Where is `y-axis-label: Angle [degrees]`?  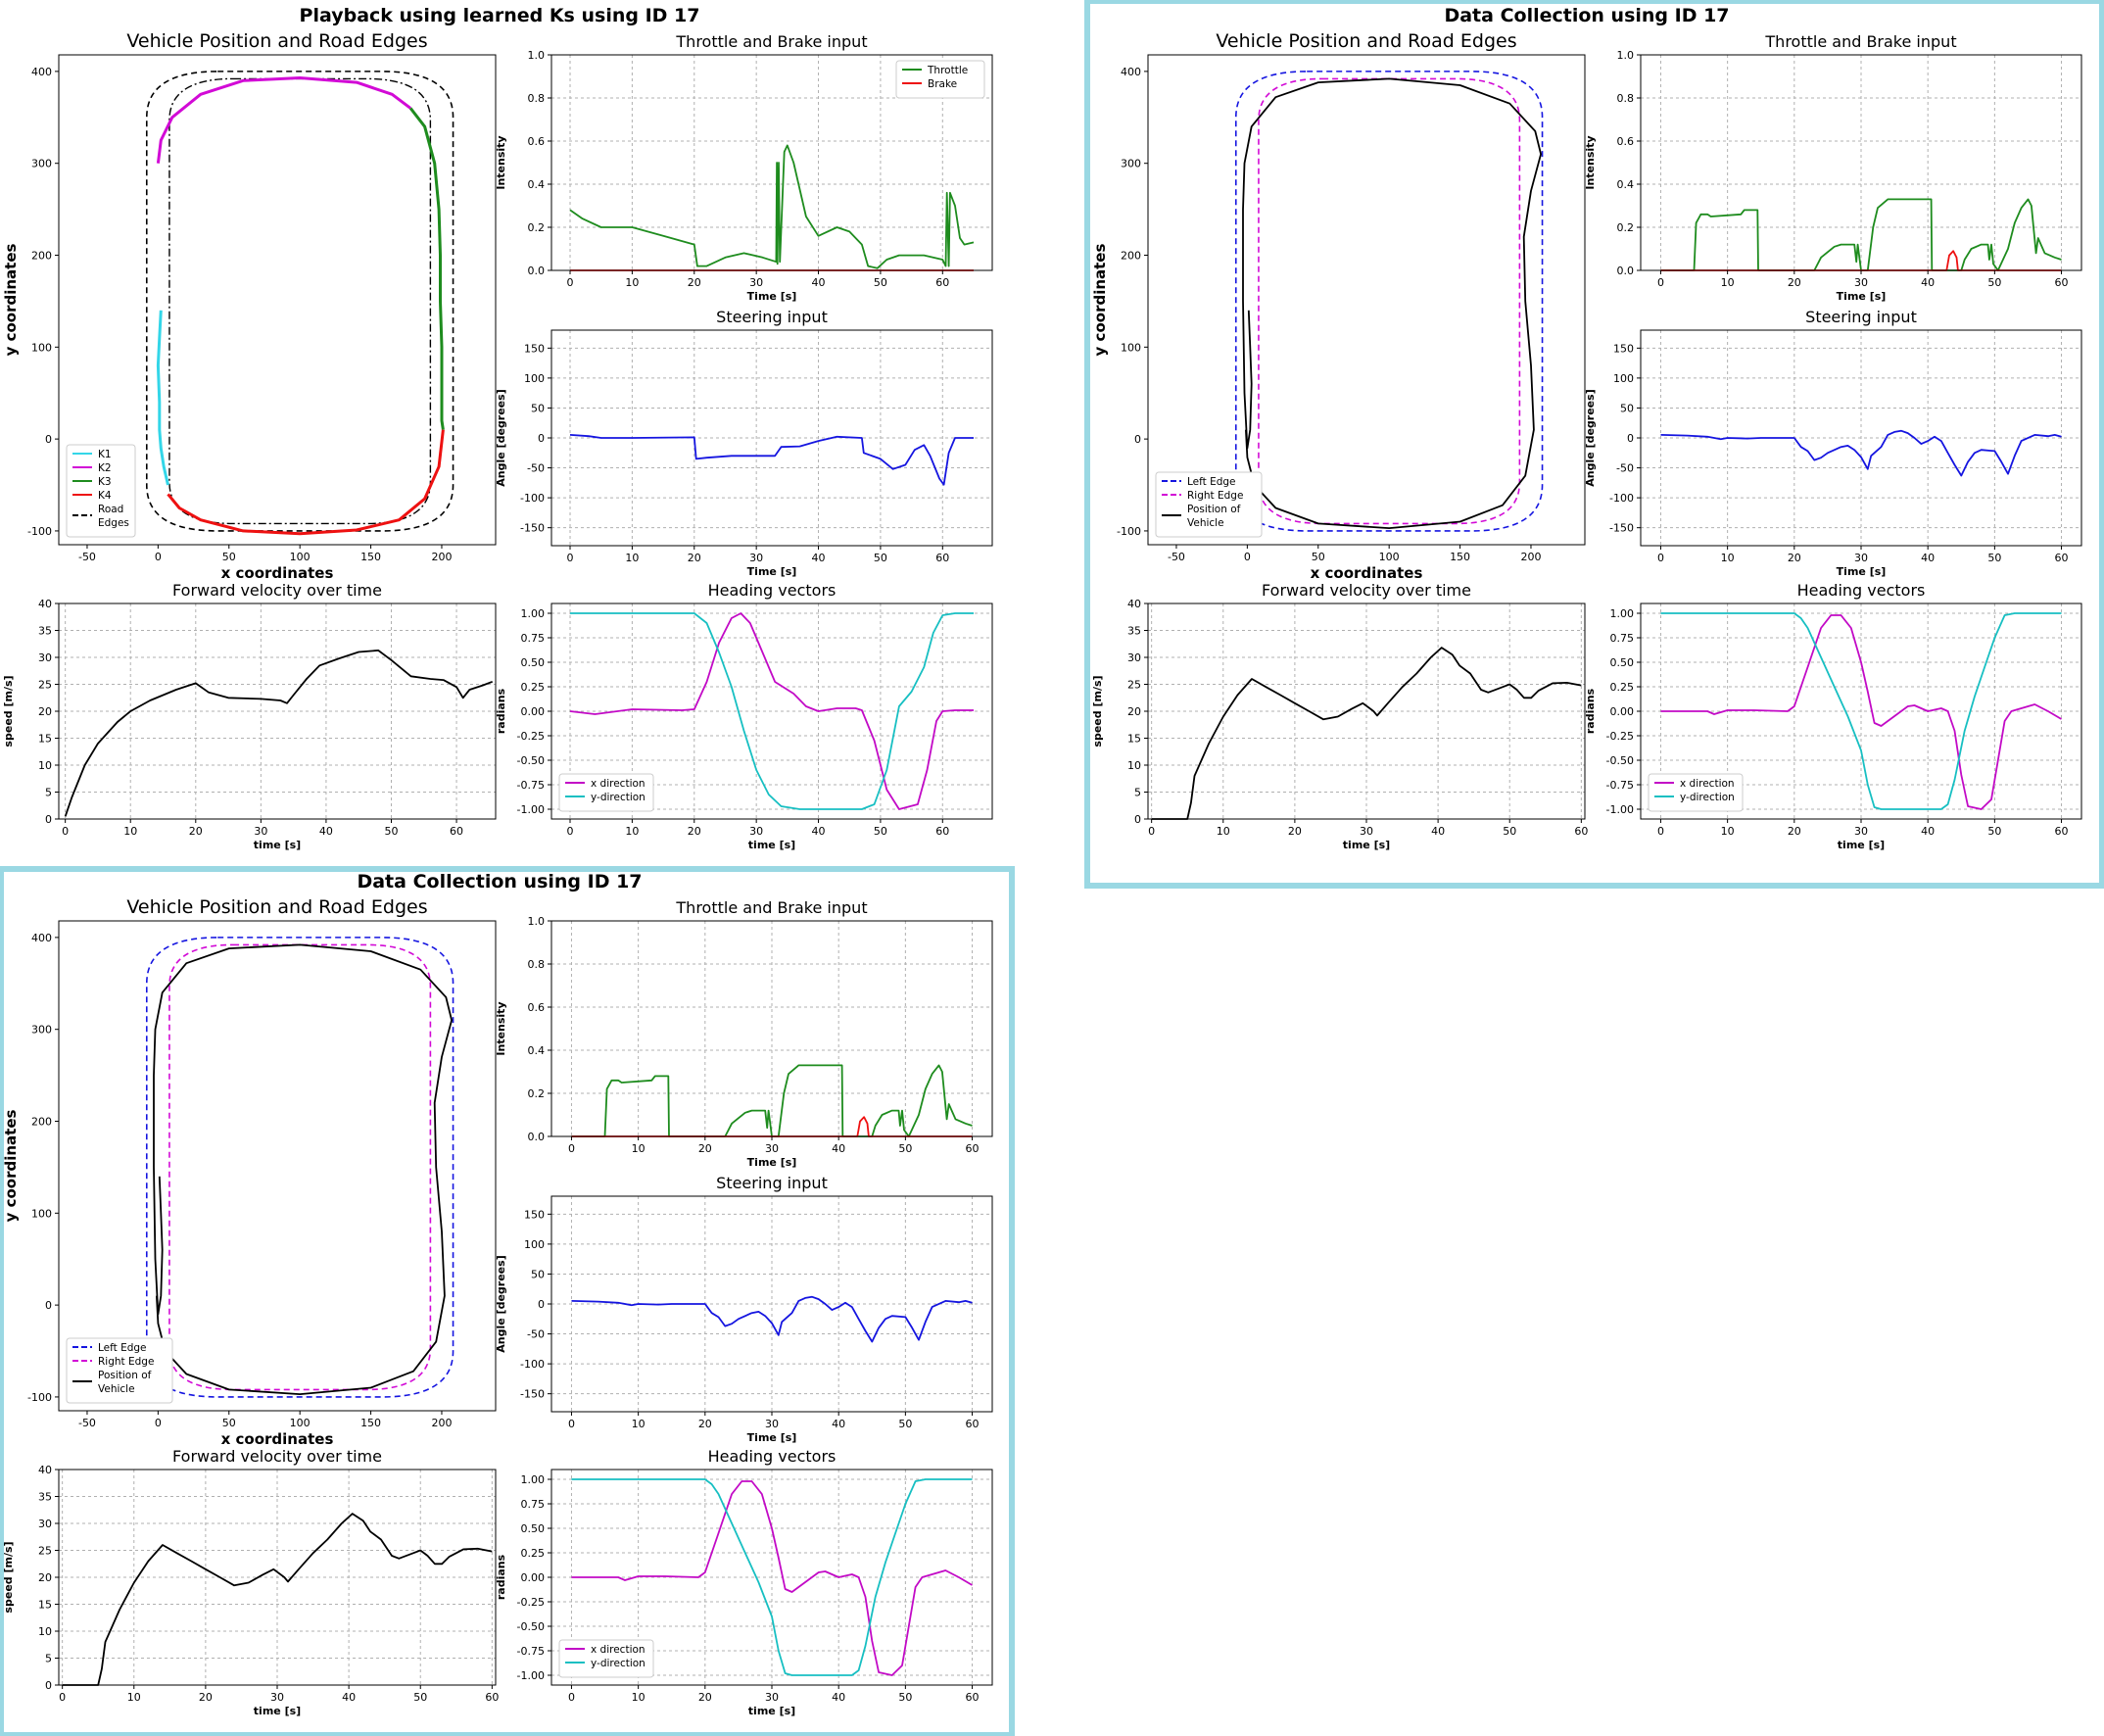 y-axis-label: Angle [degrees] is located at coordinates (501, 1303).